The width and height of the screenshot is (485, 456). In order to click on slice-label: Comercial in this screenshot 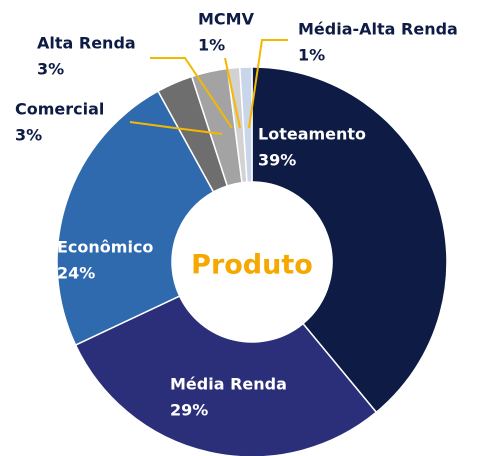, I will do `click(59, 109)`.